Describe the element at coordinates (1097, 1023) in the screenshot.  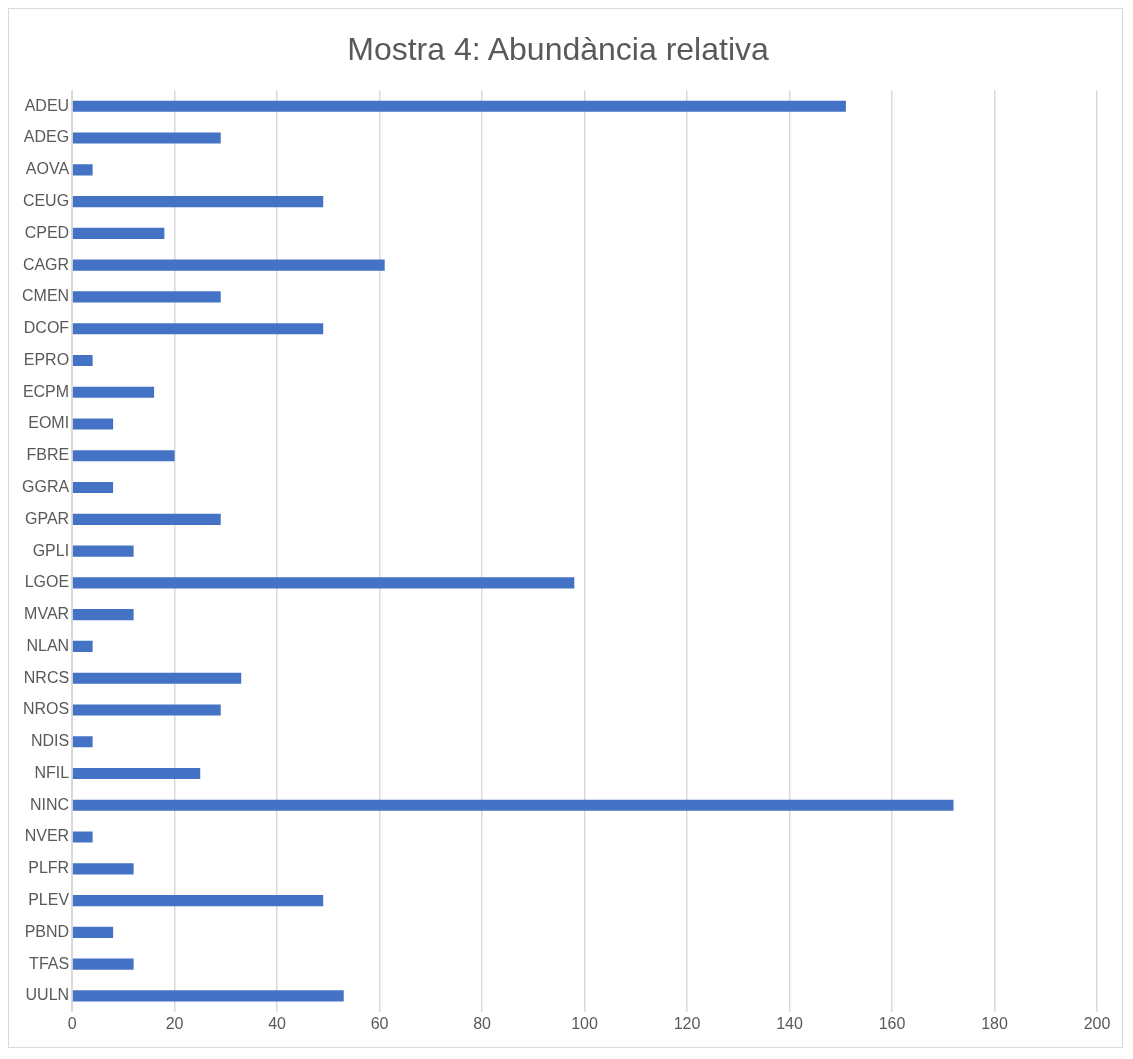
I see `x-tick-label: 200` at that location.